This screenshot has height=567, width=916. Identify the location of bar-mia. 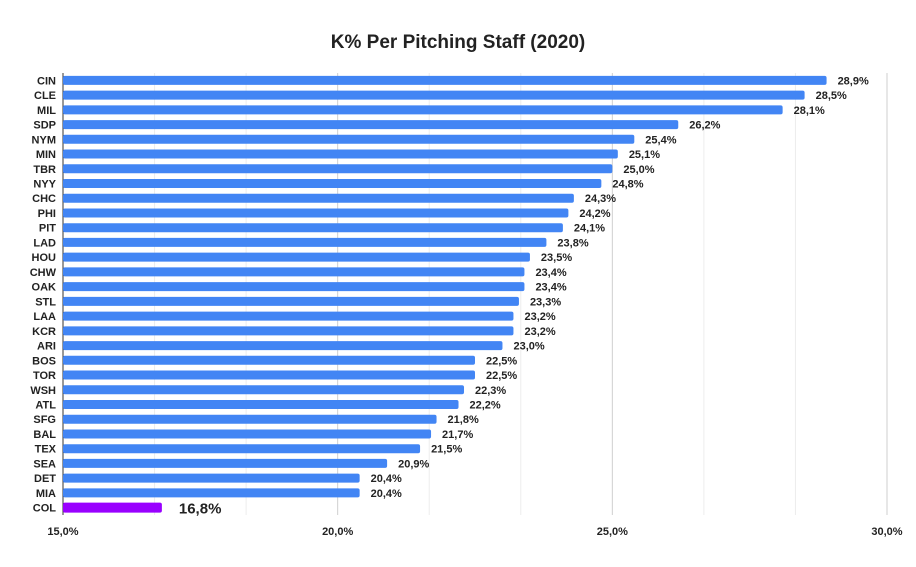
(211, 493).